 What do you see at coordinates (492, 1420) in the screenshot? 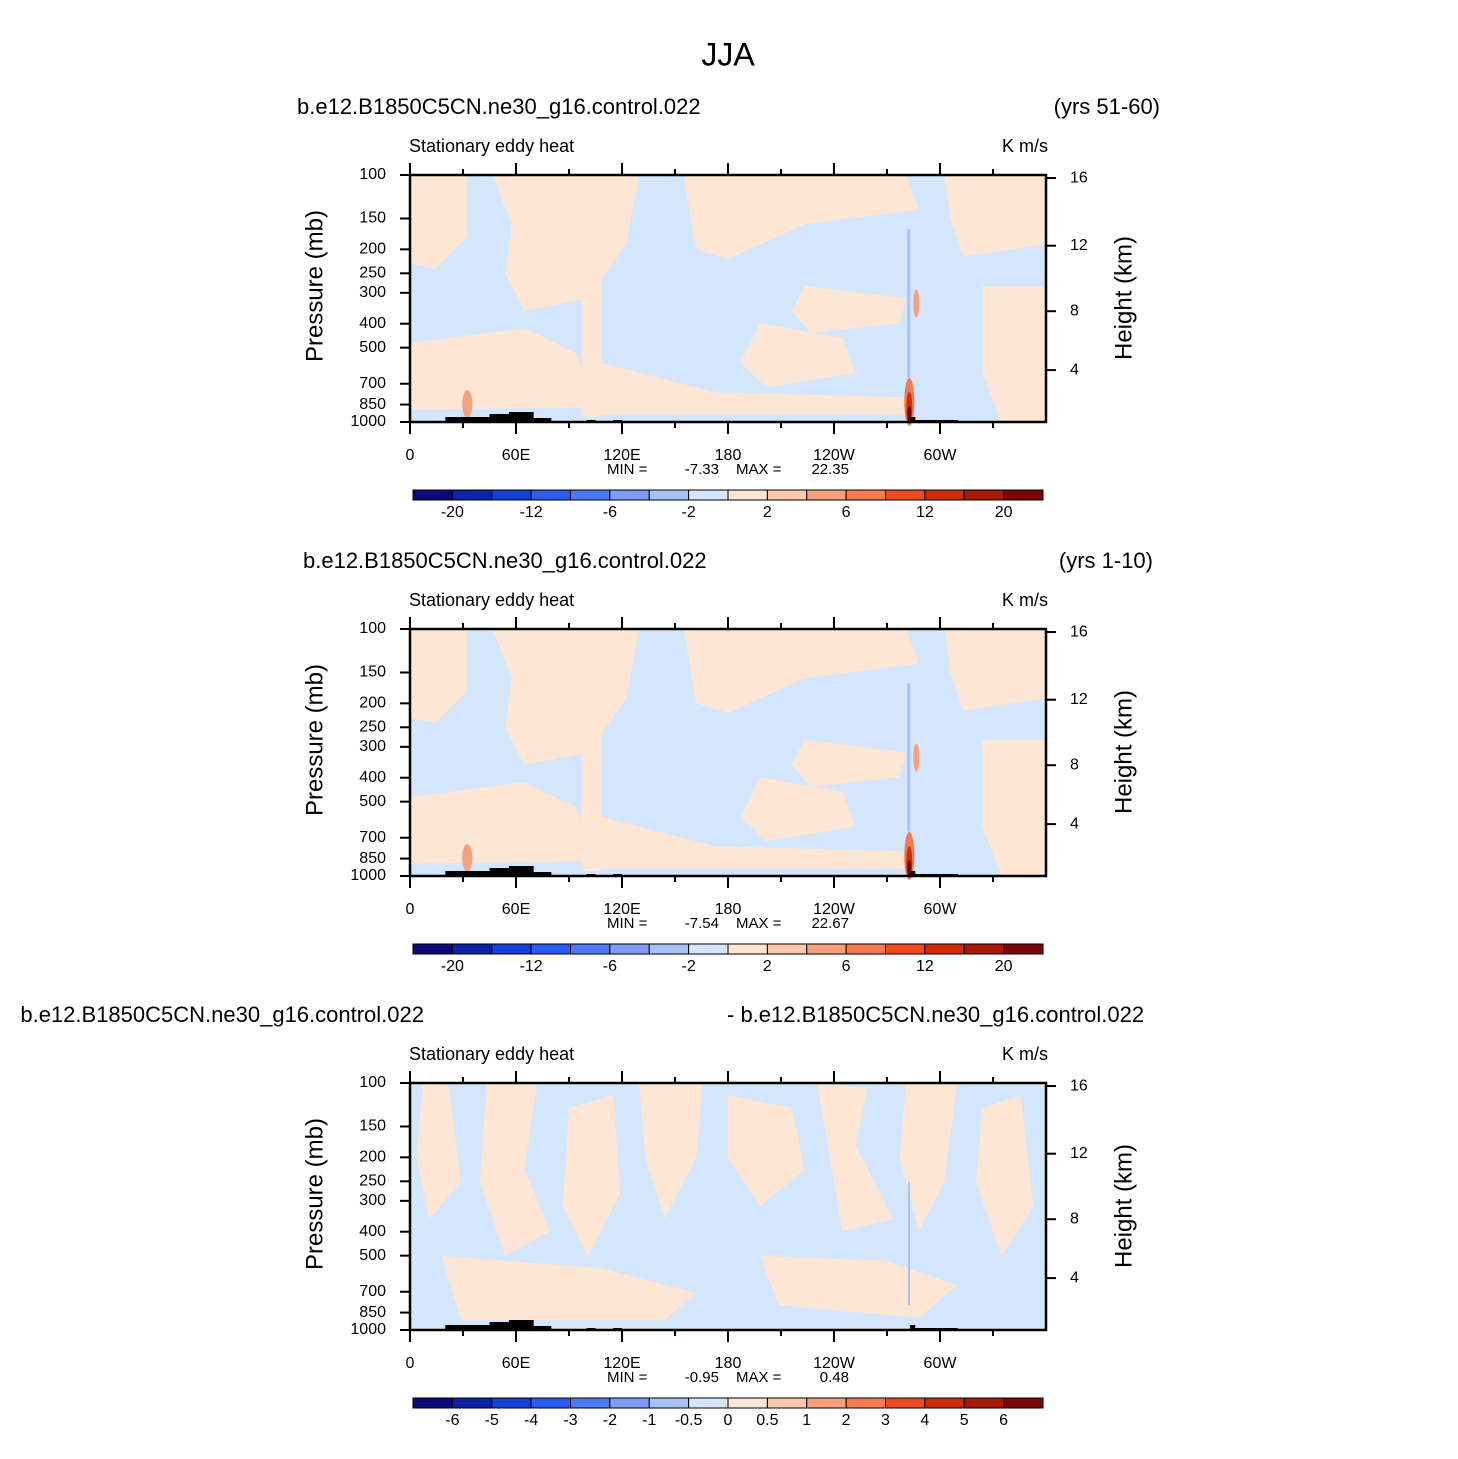
I see `colorbar-label: -5` at bounding box center [492, 1420].